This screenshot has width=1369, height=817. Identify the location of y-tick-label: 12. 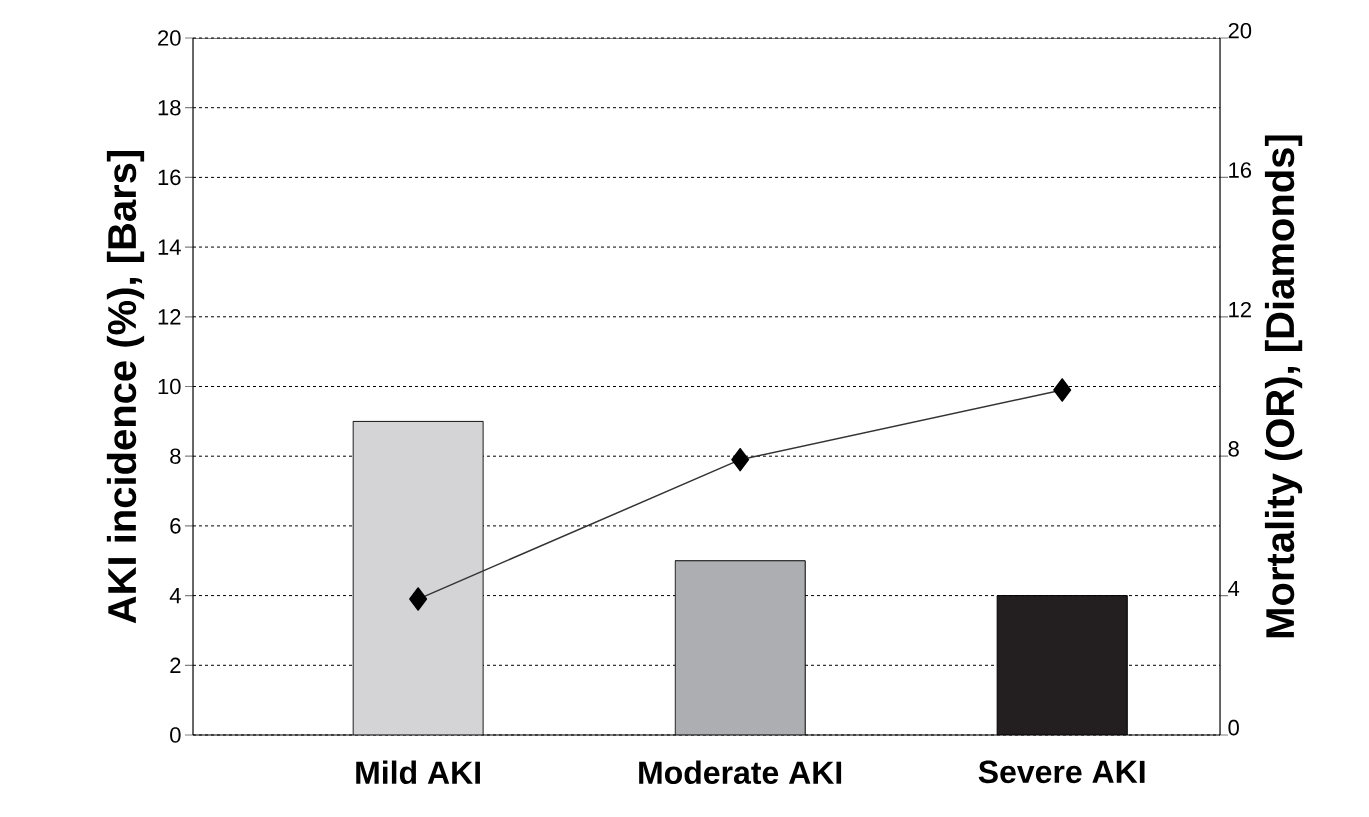
(169, 317).